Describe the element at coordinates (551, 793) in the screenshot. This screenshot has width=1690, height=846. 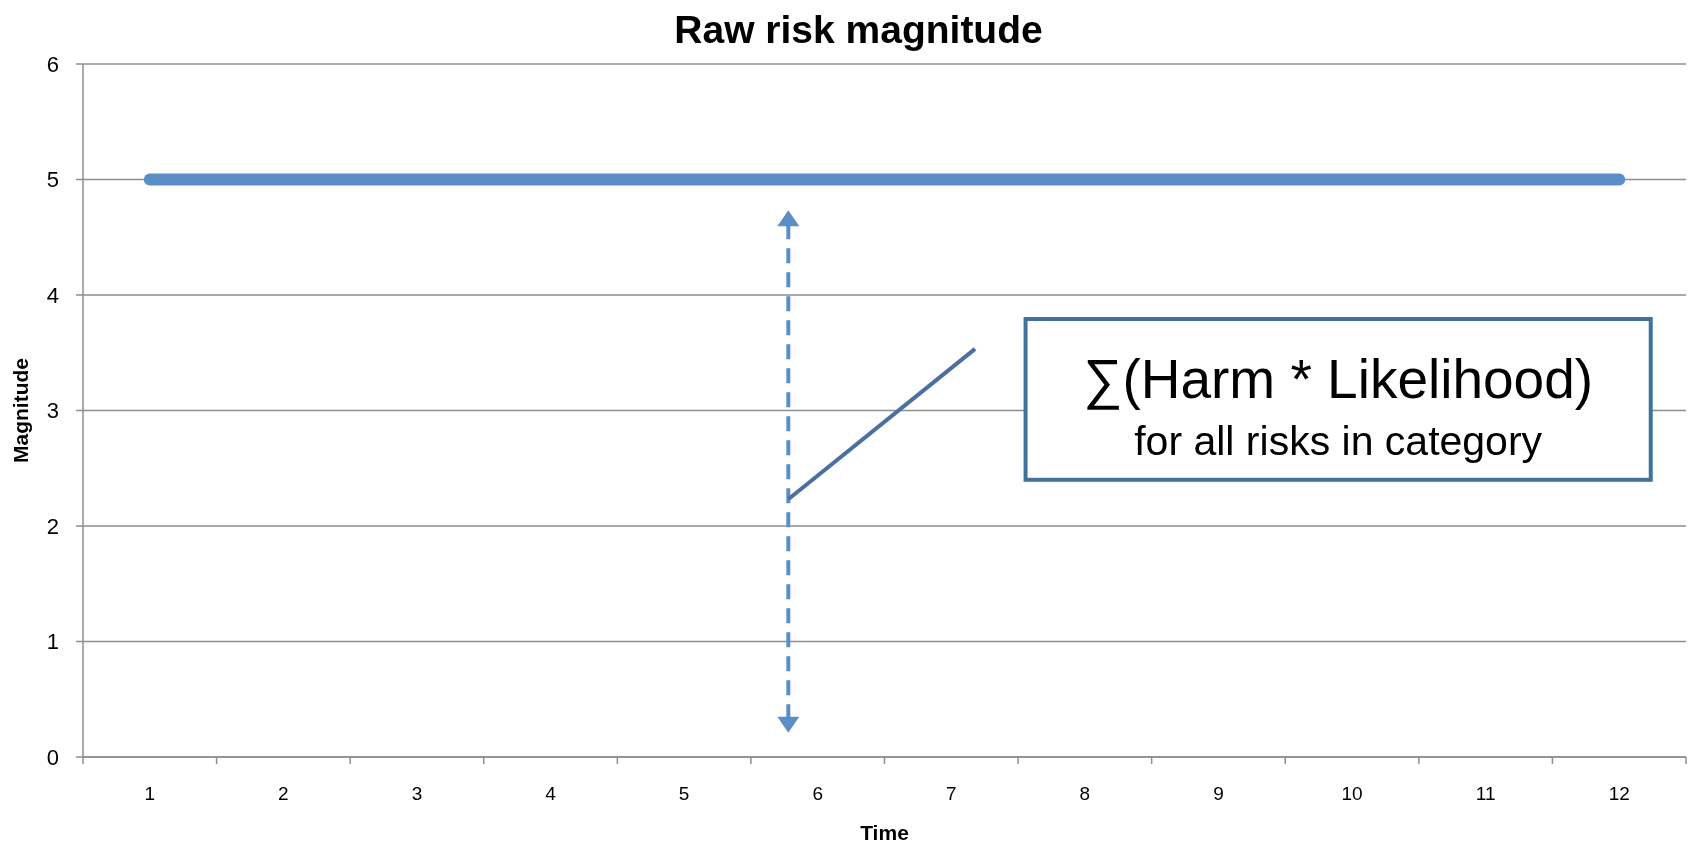
I see `x-tick-label: 4` at that location.